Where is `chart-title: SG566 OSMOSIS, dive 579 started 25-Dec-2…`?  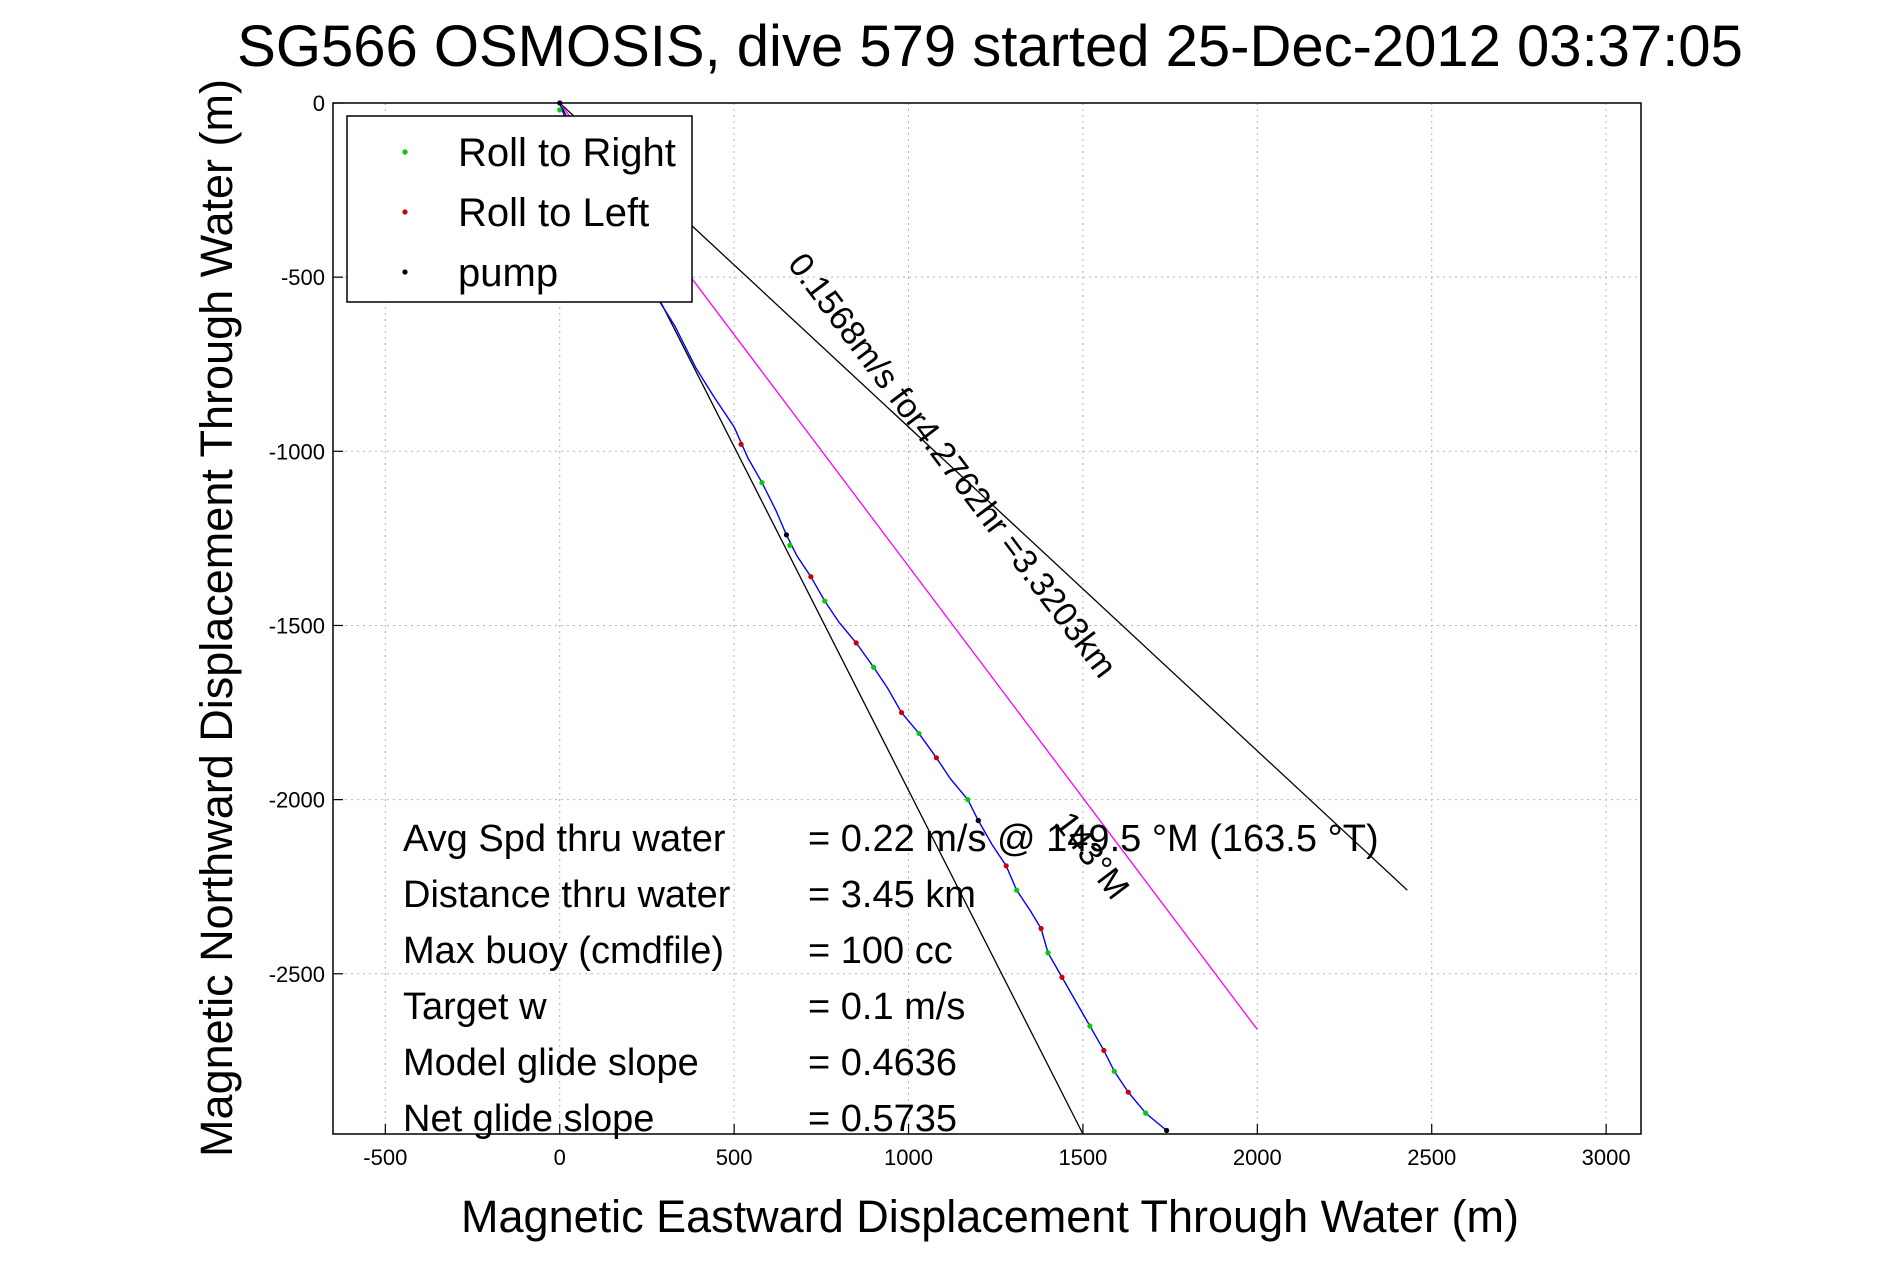 chart-title: SG566 OSMOSIS, dive 579 started 25-Dec-2… is located at coordinates (990, 46).